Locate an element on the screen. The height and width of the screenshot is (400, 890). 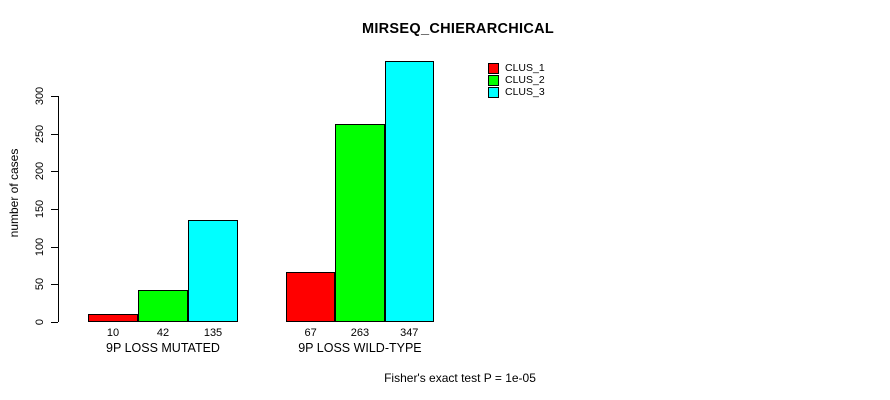
legend-label: CLUS_1 is located at coordinates (525, 68).